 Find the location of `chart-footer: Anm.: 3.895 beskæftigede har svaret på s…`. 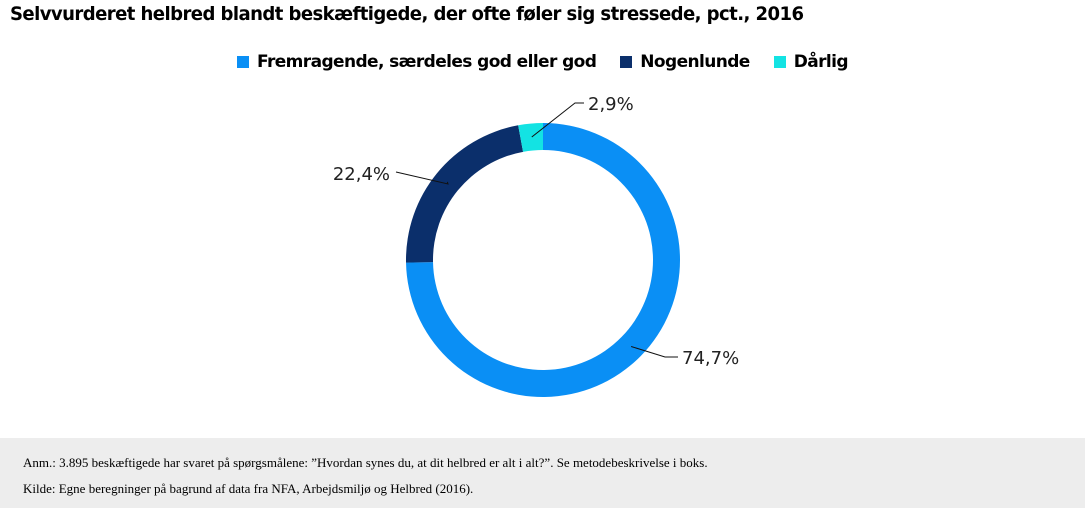

chart-footer: Anm.: 3.895 beskæftigede har svaret på s… is located at coordinates (542, 473).